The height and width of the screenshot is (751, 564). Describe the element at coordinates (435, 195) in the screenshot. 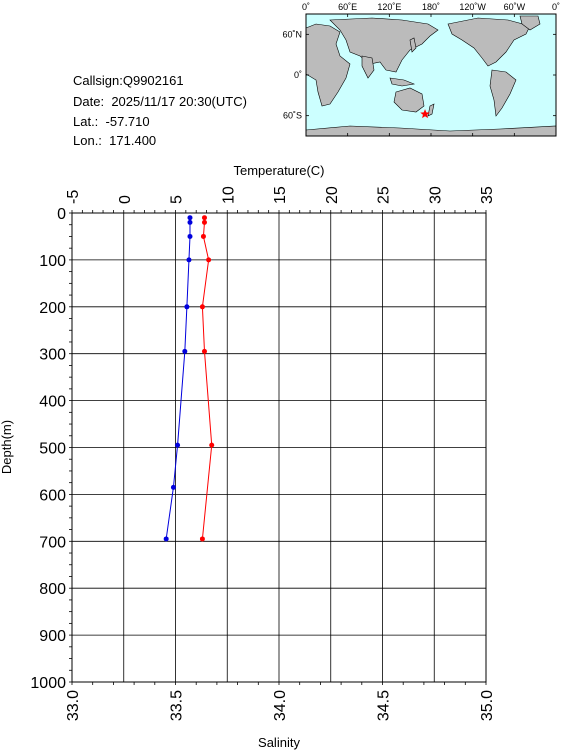

I see `temperature-tick-label: 30` at that location.